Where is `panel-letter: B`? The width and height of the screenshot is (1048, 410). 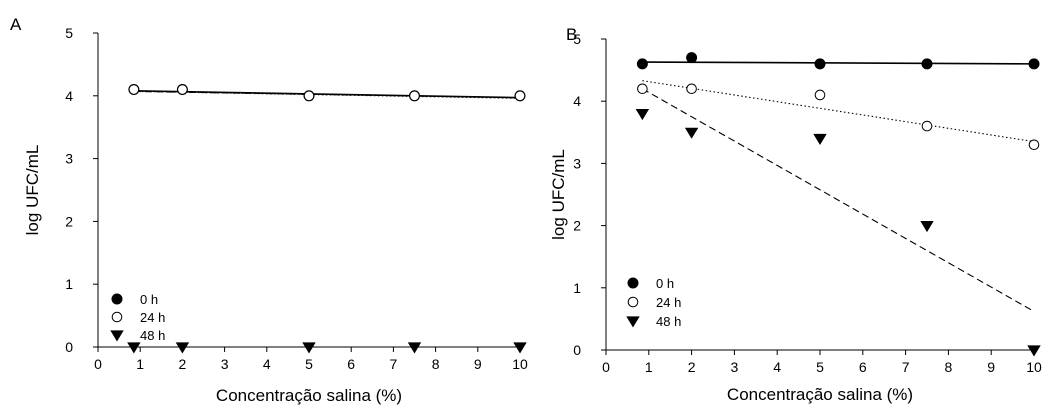 panel-letter: B is located at coordinates (571, 34).